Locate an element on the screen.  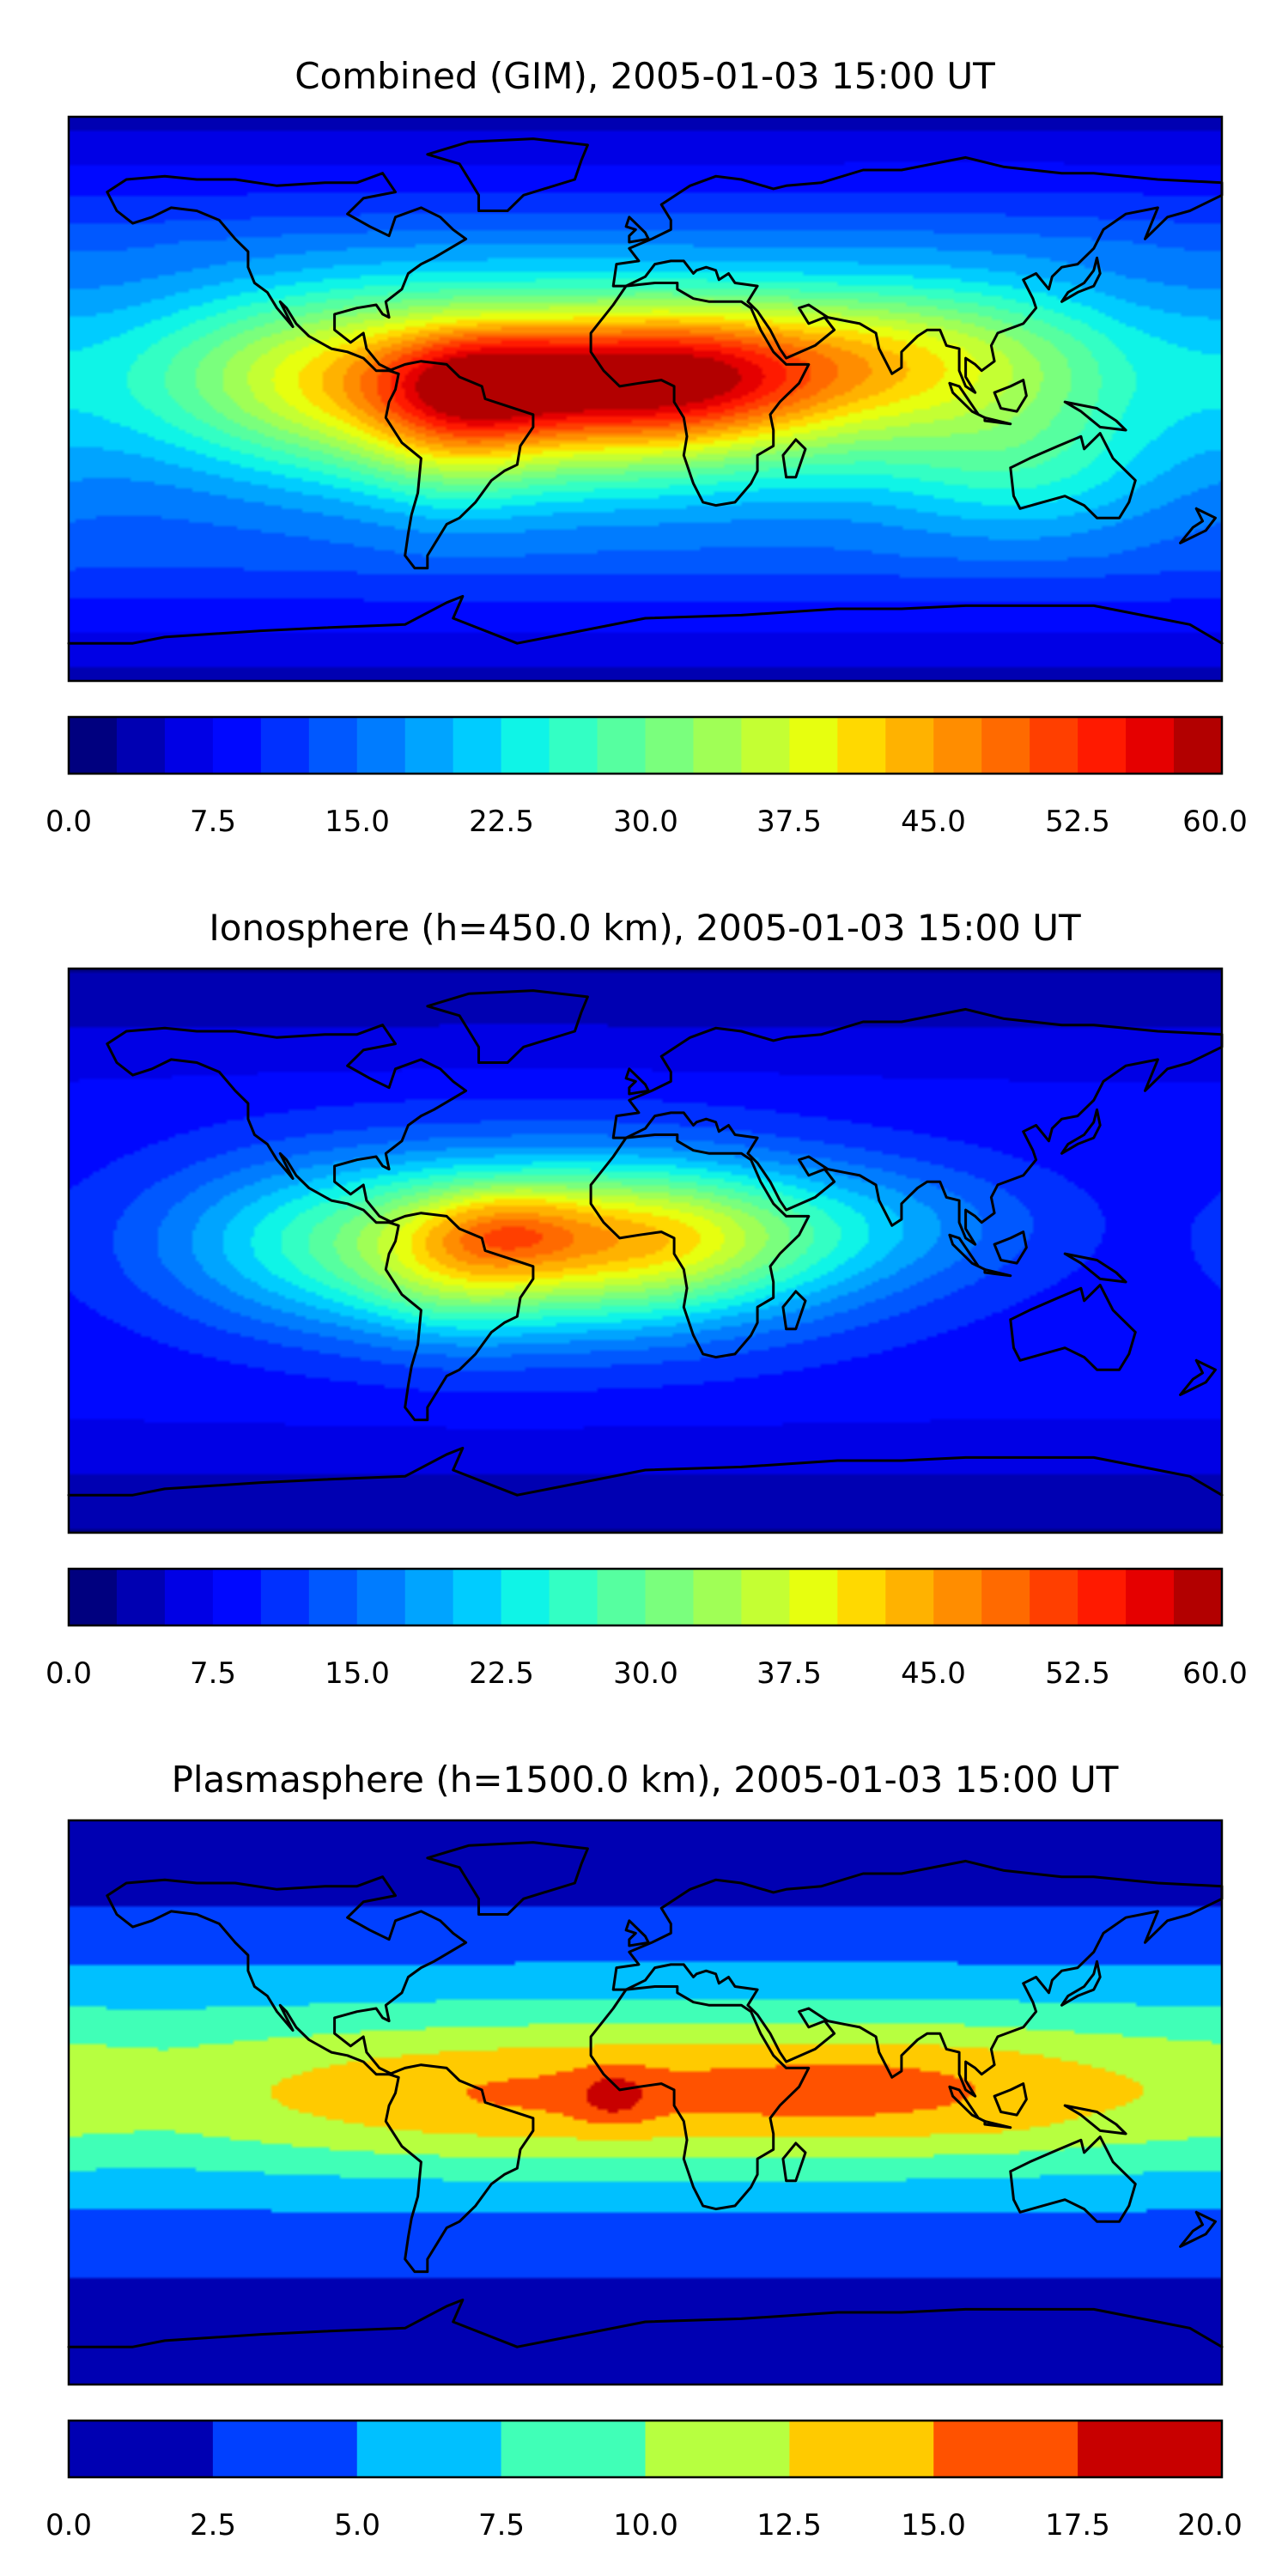
colorbar-tick-label: 2.5 is located at coordinates (213, 2525).